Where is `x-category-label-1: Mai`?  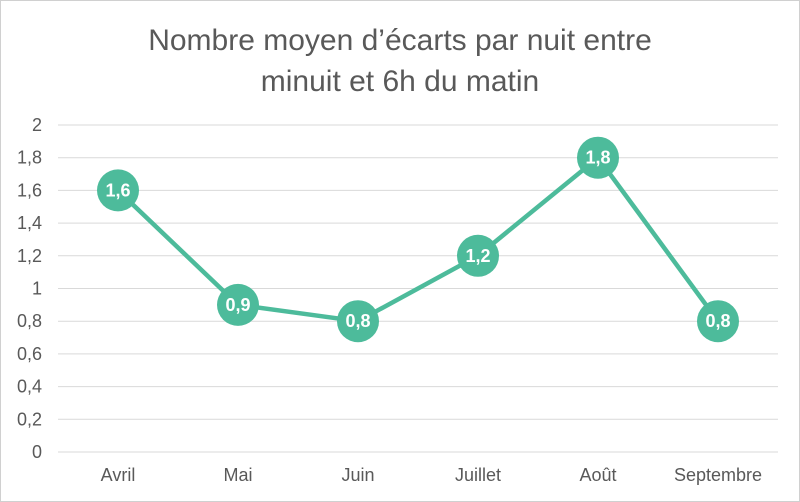
x-category-label-1: Mai is located at coordinates (237, 475).